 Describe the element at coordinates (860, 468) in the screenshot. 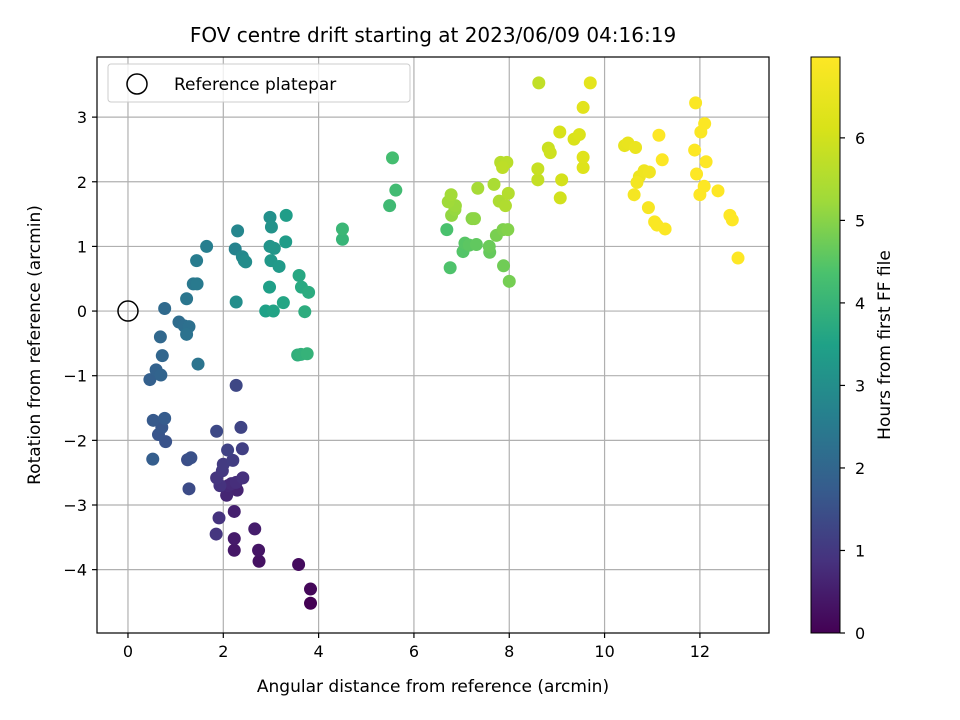

I see `colorbar-tick-label: 2` at that location.